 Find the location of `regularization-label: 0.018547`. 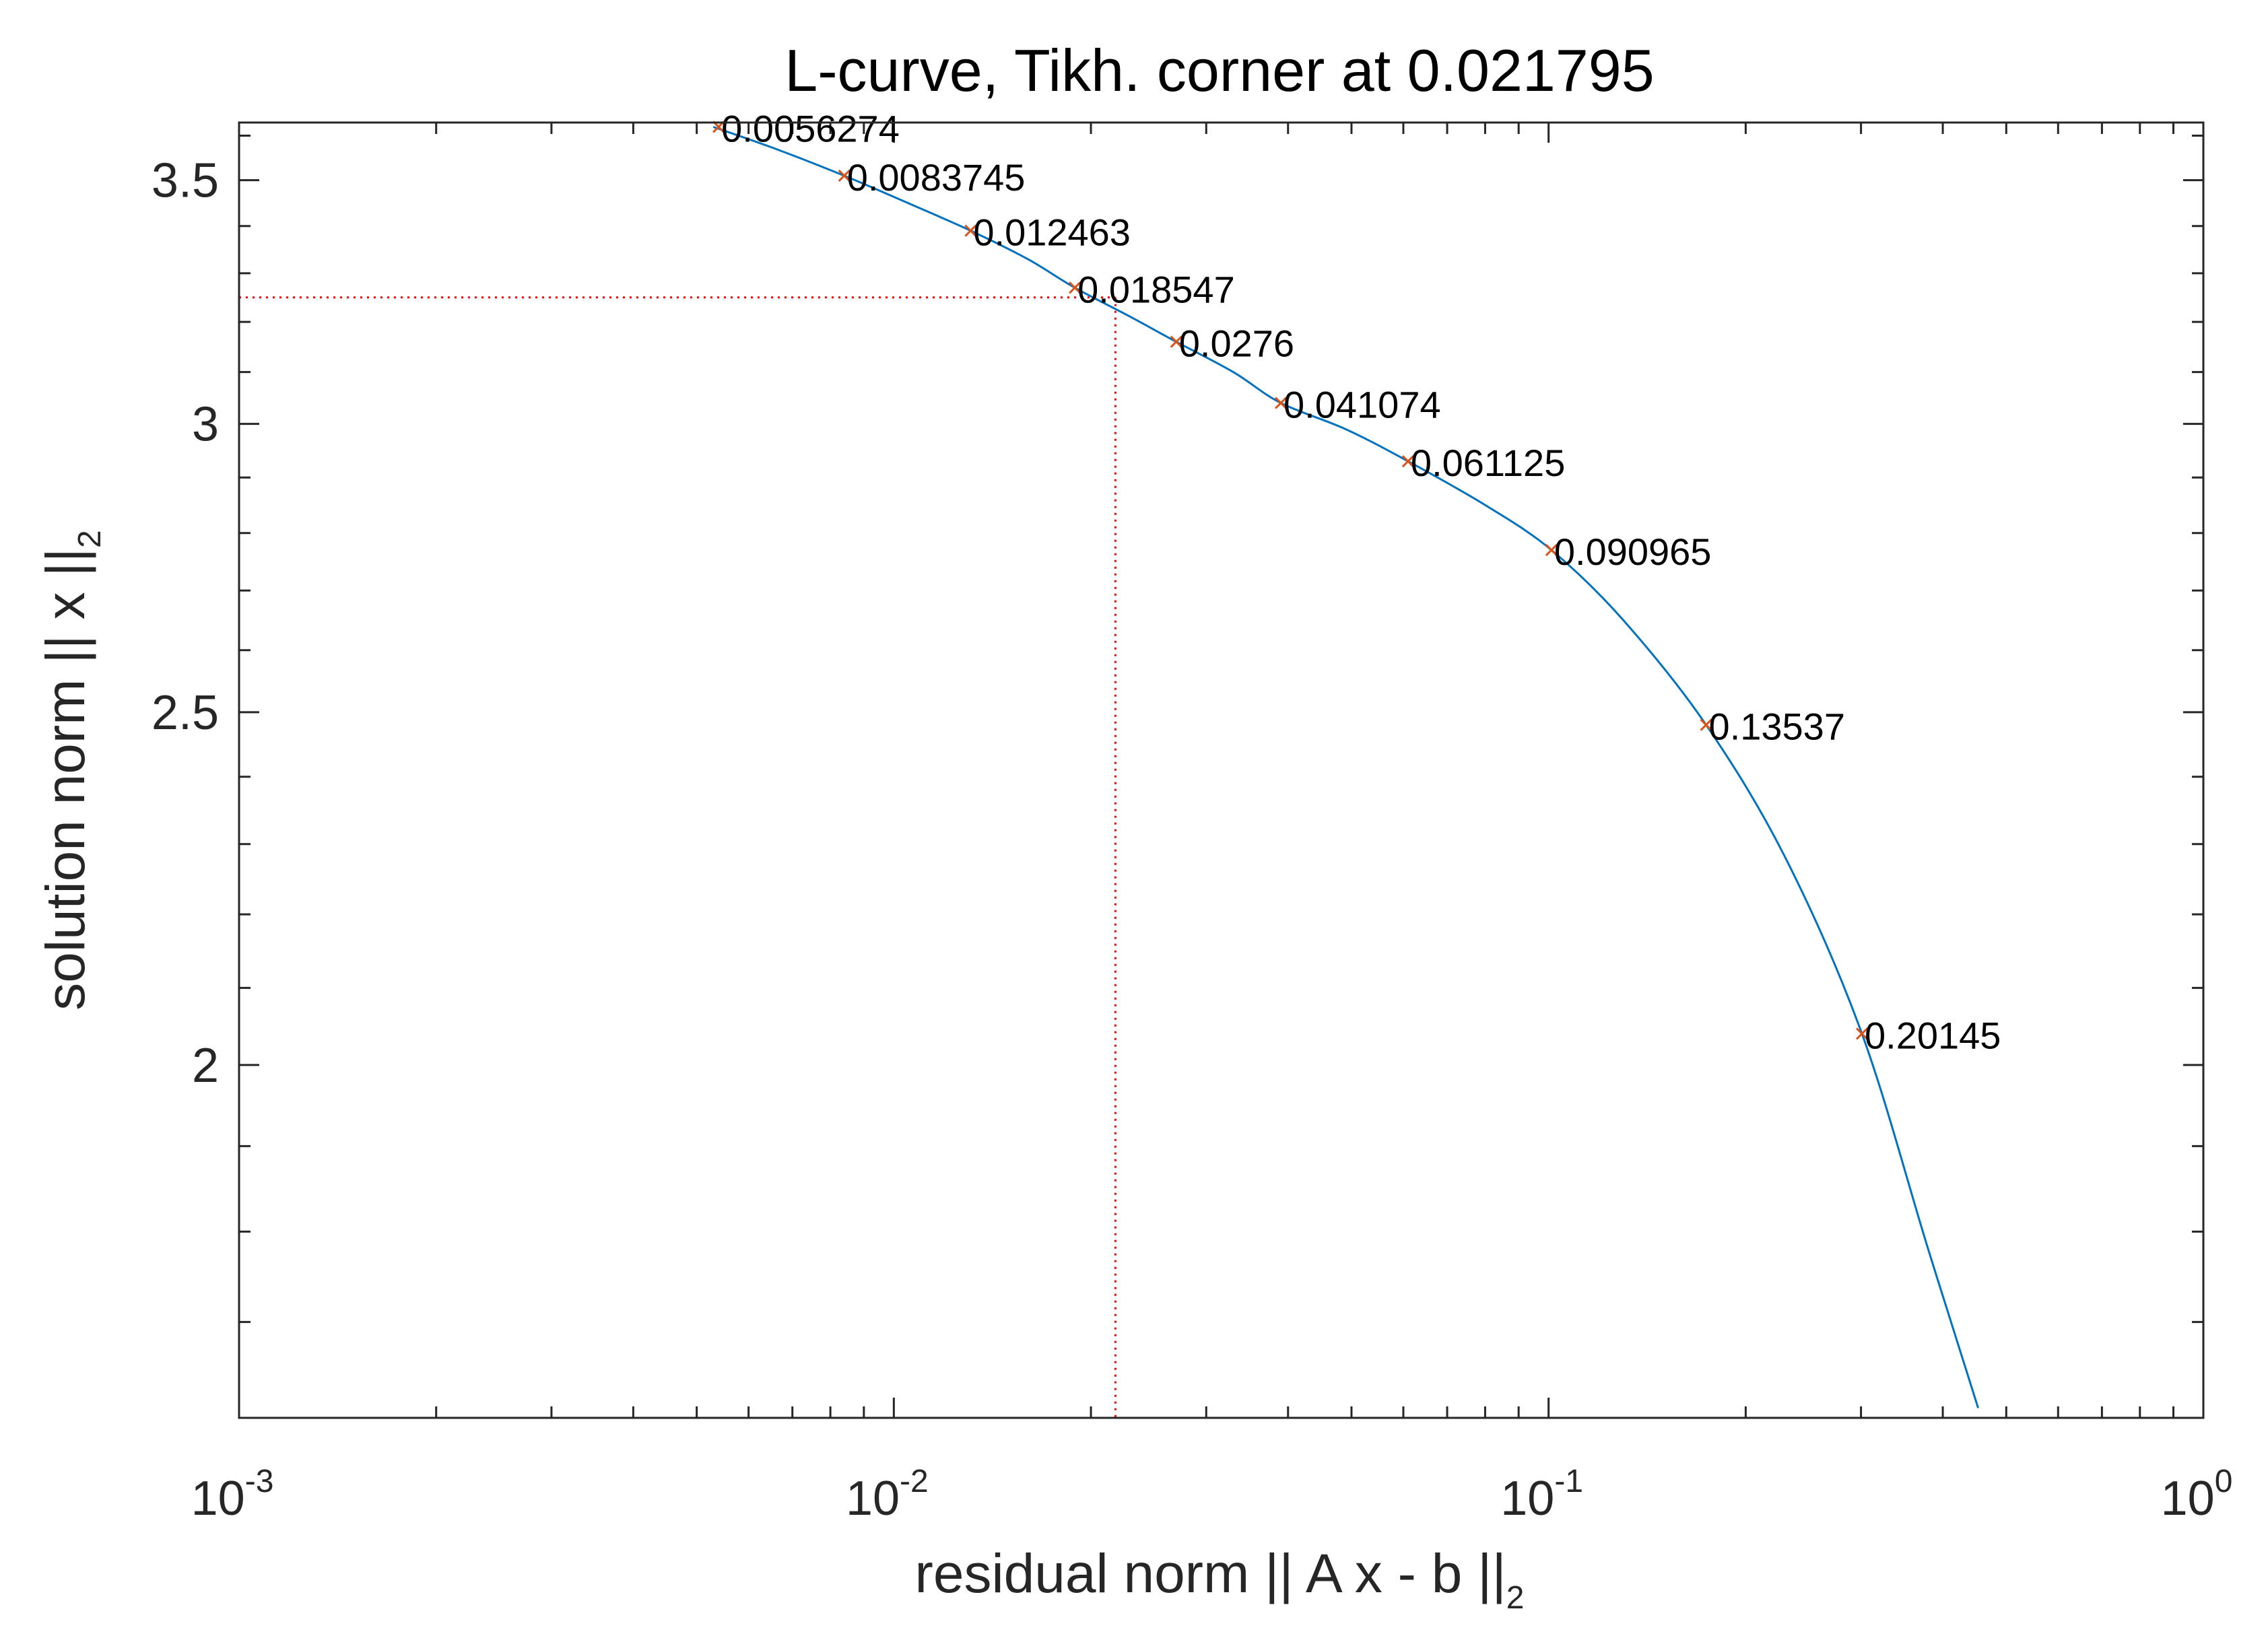

regularization-label: 0.018547 is located at coordinates (1156, 289).